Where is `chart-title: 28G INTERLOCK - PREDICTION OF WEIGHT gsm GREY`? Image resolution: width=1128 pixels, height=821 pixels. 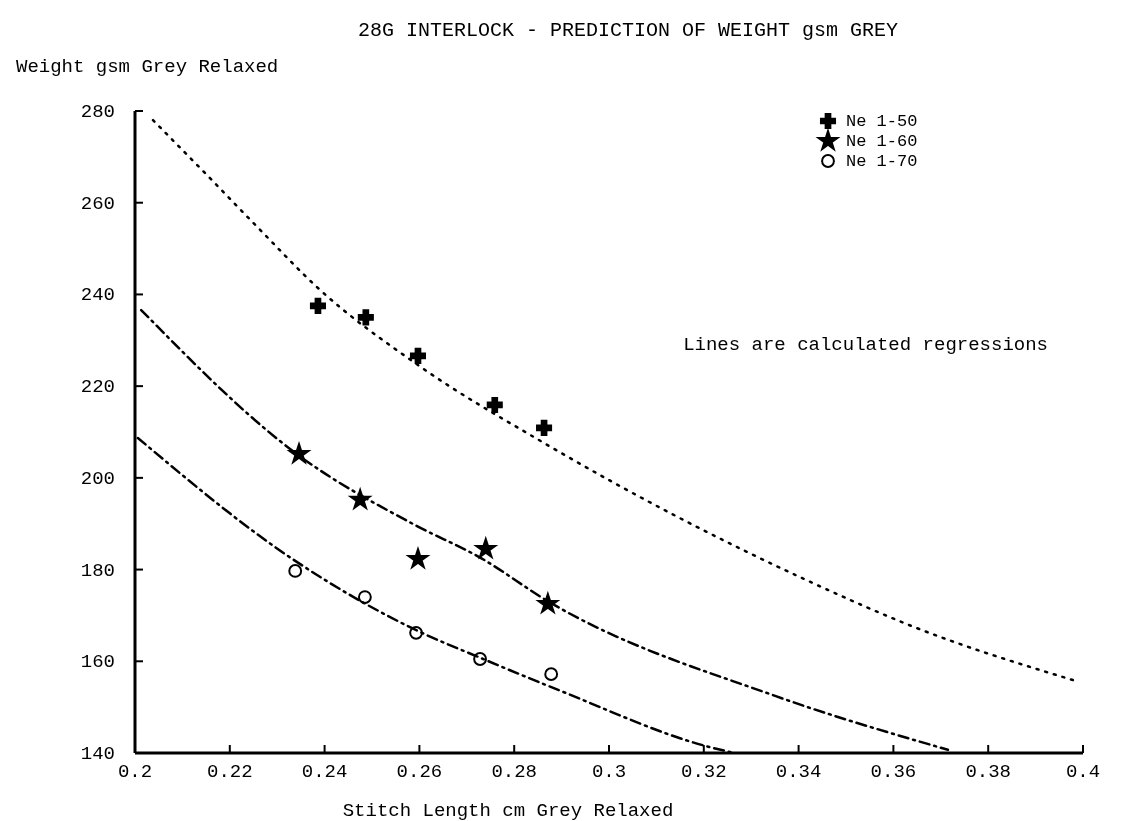 chart-title: 28G INTERLOCK - PREDICTION OF WEIGHT gsm GREY is located at coordinates (628, 30).